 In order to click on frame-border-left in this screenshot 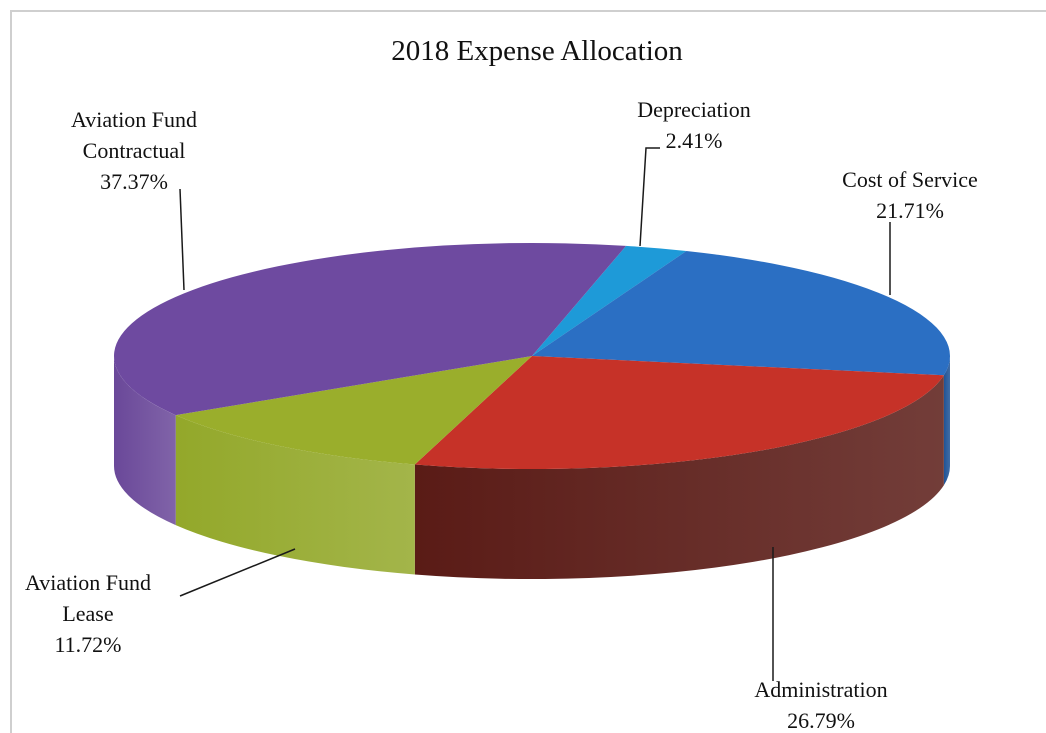, I will do `click(11, 371)`.